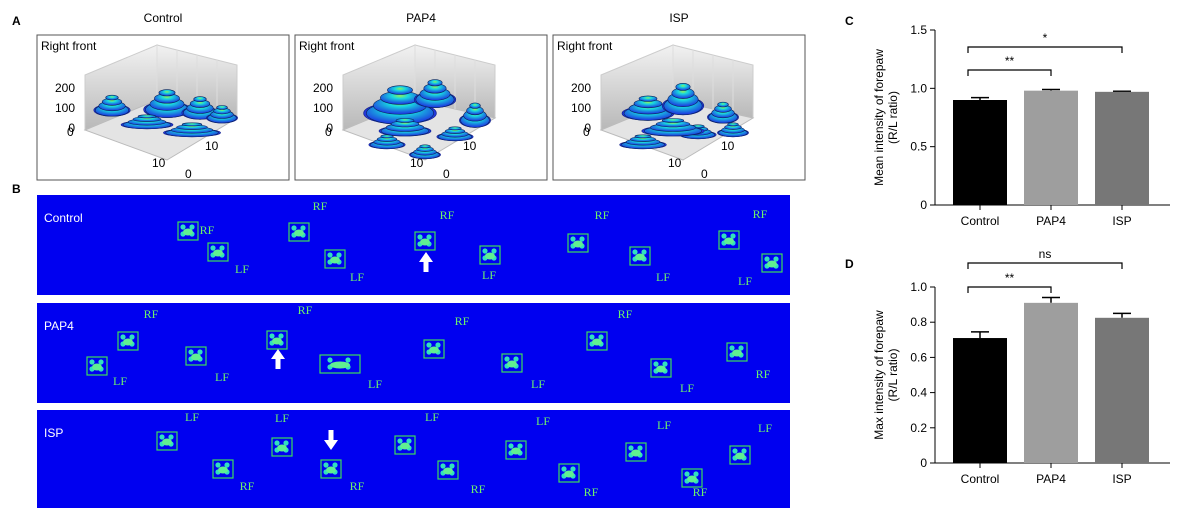 Image resolution: width=1182 pixels, height=513 pixels. Describe the element at coordinates (413, 245) in the screenshot. I see `footprint-strip` at that location.